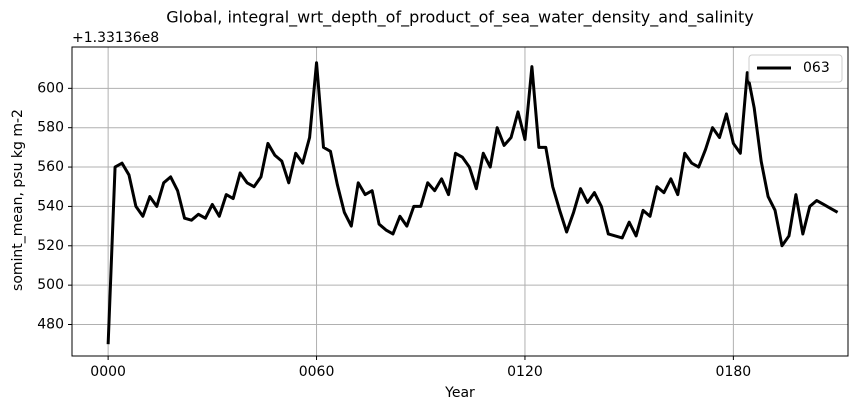 The height and width of the screenshot is (412, 858). Describe the element at coordinates (18, 200) in the screenshot. I see `y-axis-label: somint_mean, psu kg m-2` at that location.